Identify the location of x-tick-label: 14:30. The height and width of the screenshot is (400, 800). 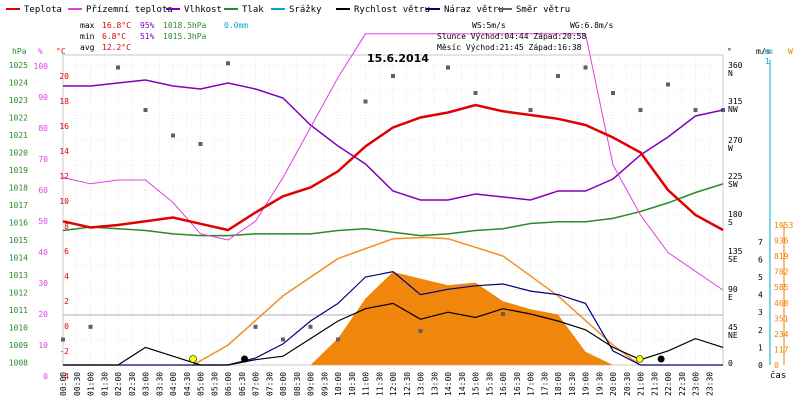
(462, 384).